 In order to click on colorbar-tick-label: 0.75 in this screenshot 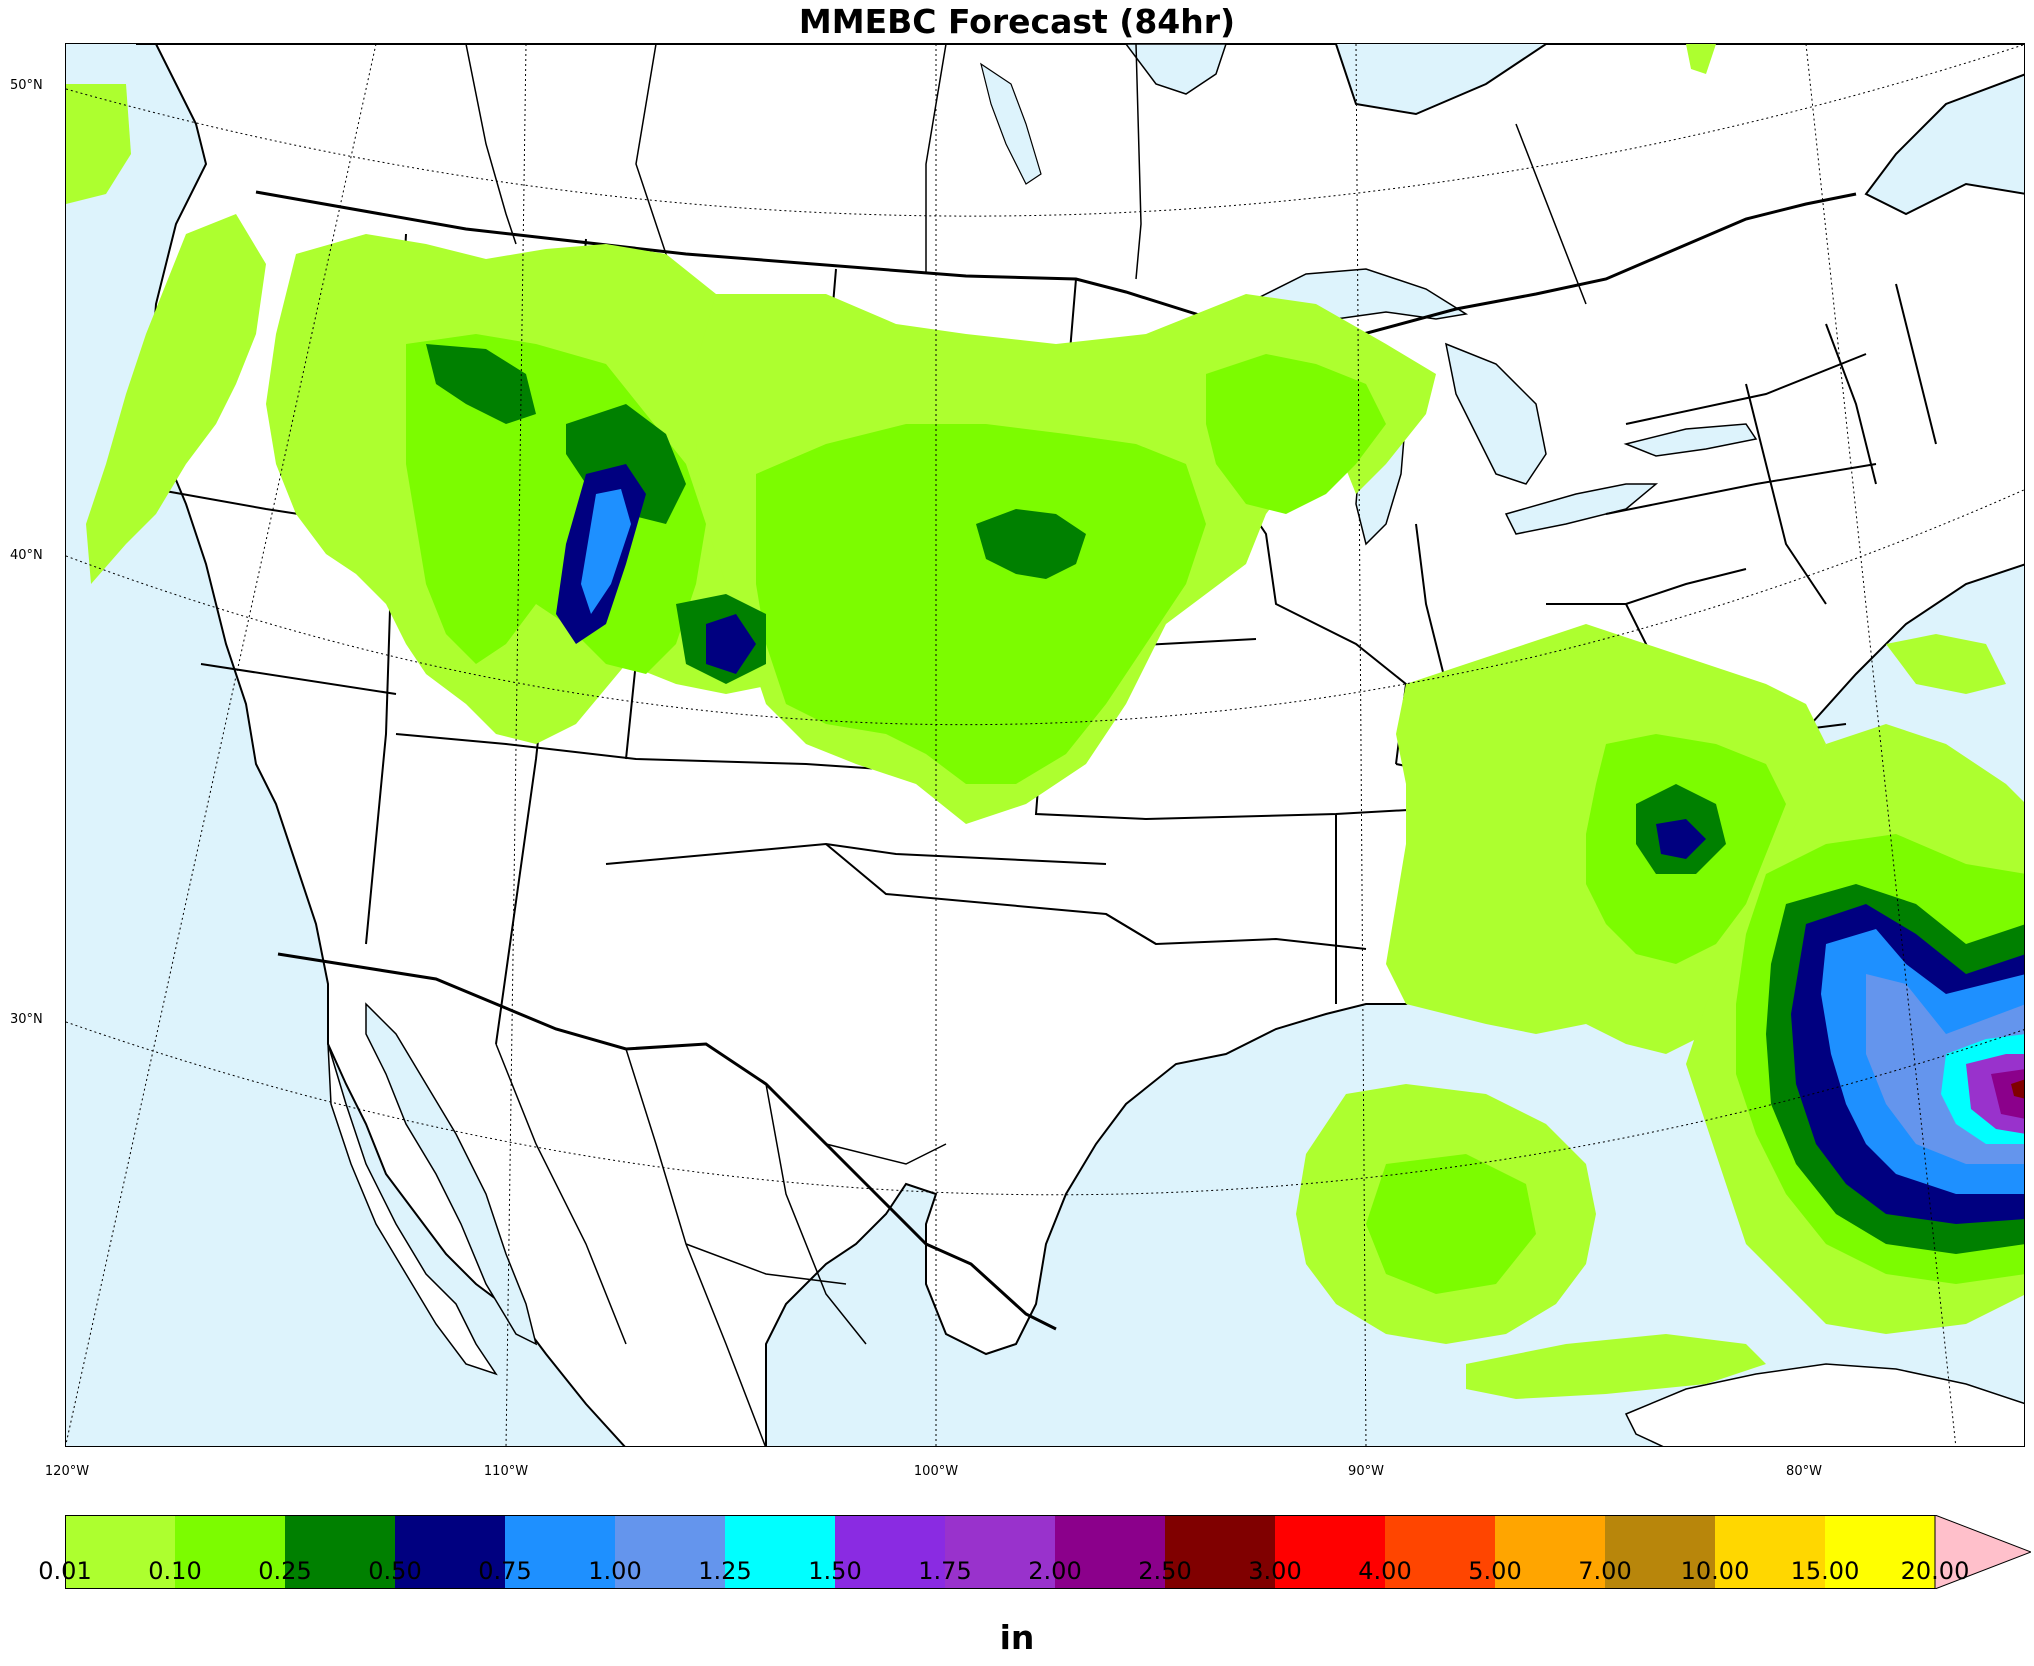, I will do `click(505, 1571)`.